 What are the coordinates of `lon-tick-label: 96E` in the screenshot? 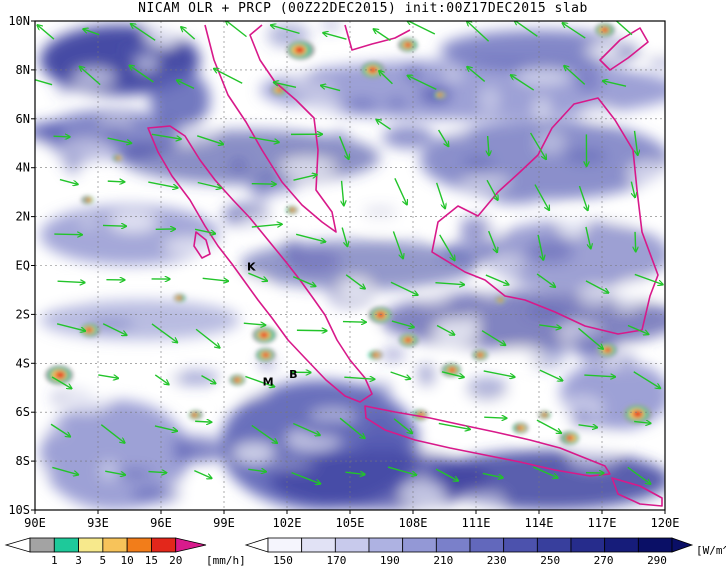 It's located at (161, 523).